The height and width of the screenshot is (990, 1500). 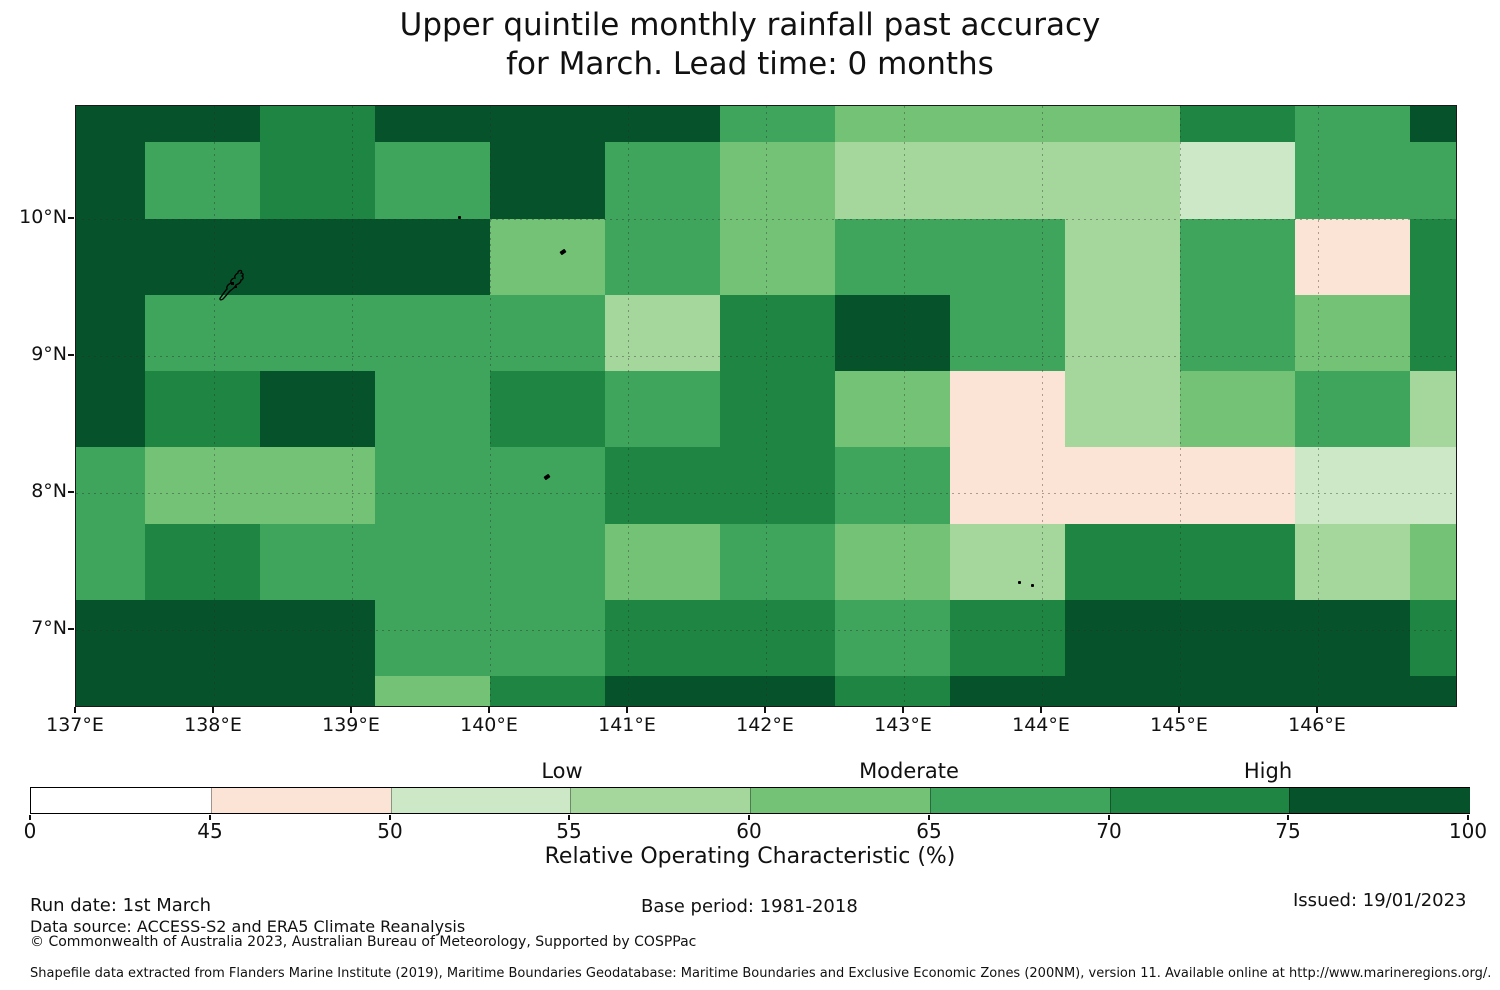 What do you see at coordinates (1032, 585) in the screenshot?
I see `island-dot` at bounding box center [1032, 585].